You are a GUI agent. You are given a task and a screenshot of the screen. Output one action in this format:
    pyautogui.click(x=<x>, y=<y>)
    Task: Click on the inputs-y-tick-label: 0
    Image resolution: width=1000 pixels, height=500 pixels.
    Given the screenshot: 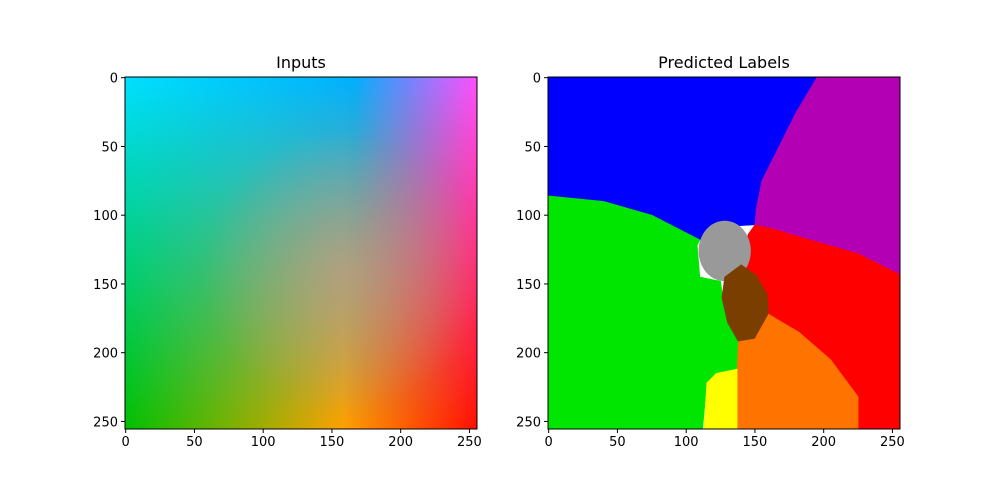 What is the action you would take?
    pyautogui.click(x=114, y=79)
    